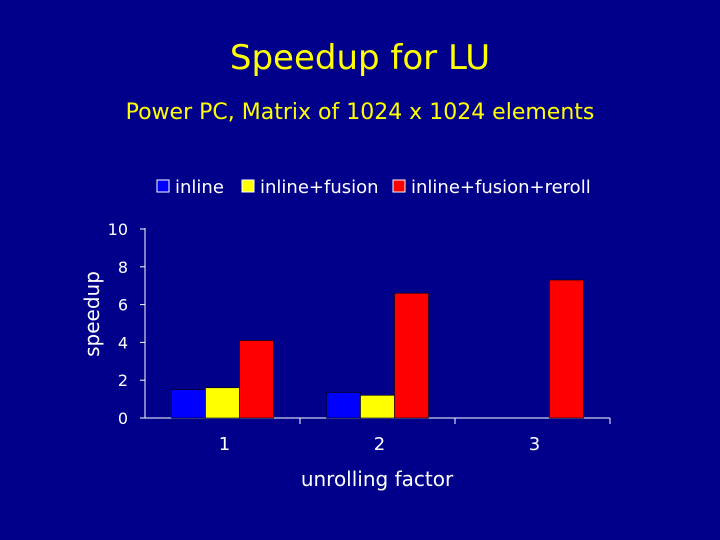 The width and height of the screenshot is (720, 540). Describe the element at coordinates (123, 267) in the screenshot. I see `y-tick-label: 8` at that location.